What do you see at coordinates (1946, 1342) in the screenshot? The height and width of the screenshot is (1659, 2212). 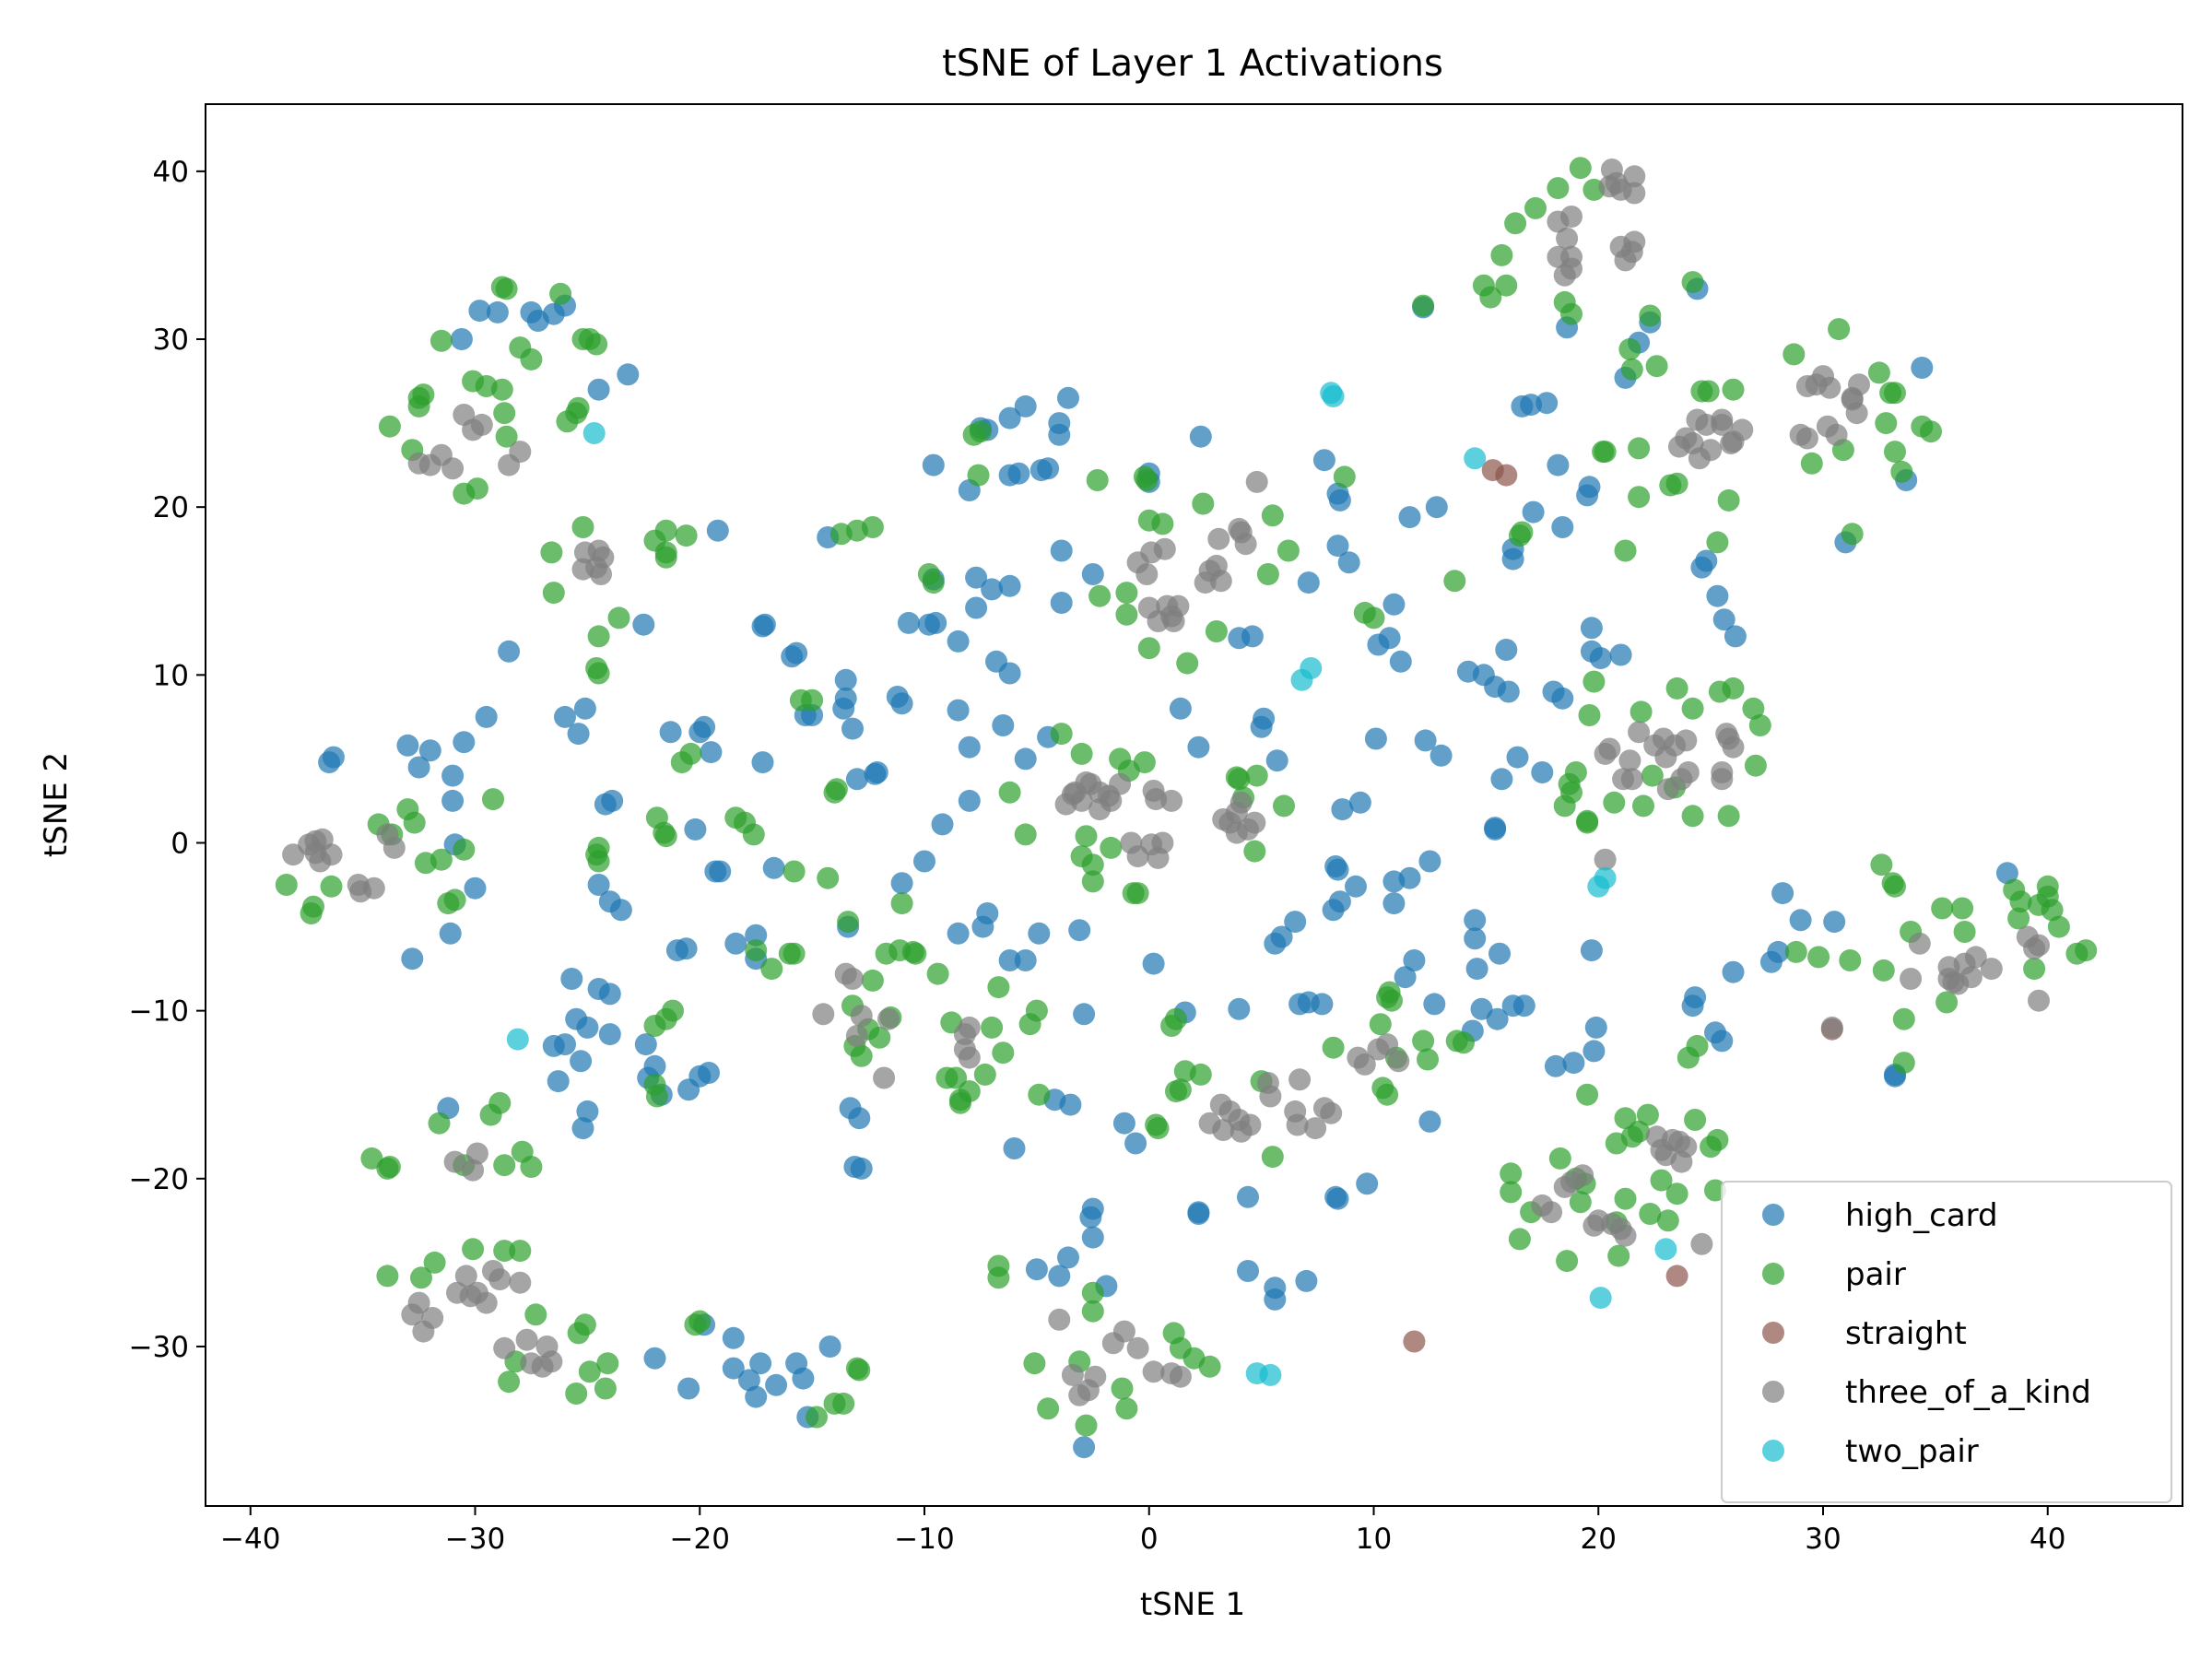 I see `legend-box` at bounding box center [1946, 1342].